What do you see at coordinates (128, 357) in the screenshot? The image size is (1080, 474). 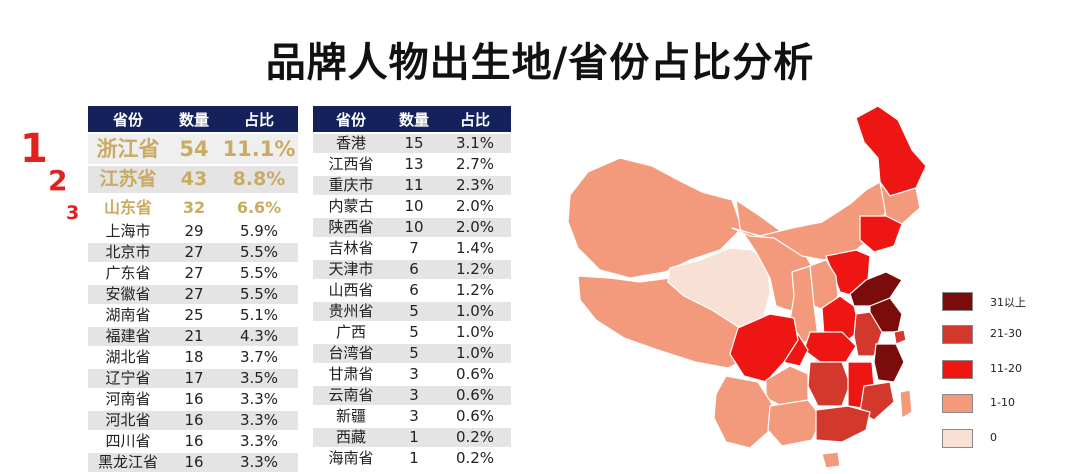 I see `cell-province: 湖北省` at bounding box center [128, 357].